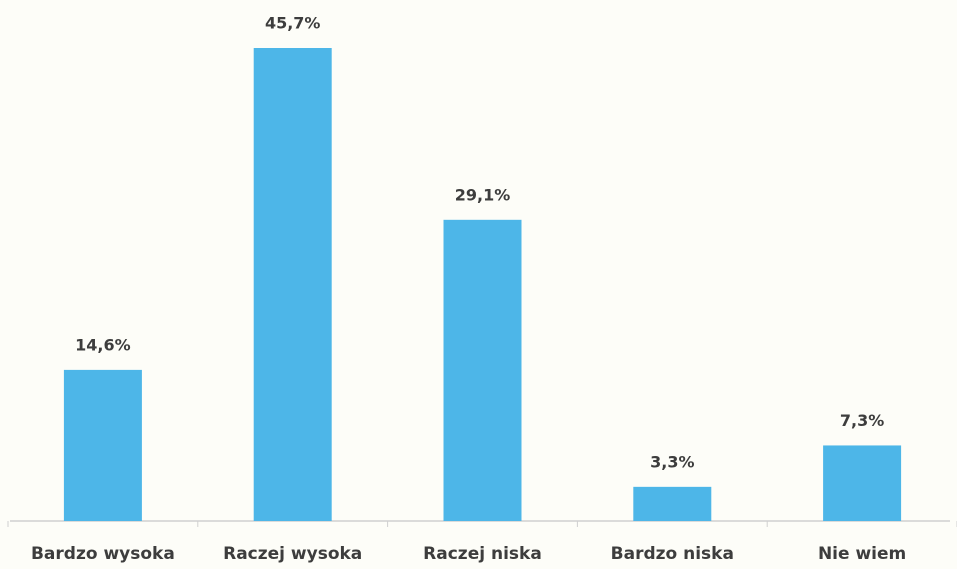 The height and width of the screenshot is (569, 957). What do you see at coordinates (483, 194) in the screenshot?
I see `value-label: 29,1%` at bounding box center [483, 194].